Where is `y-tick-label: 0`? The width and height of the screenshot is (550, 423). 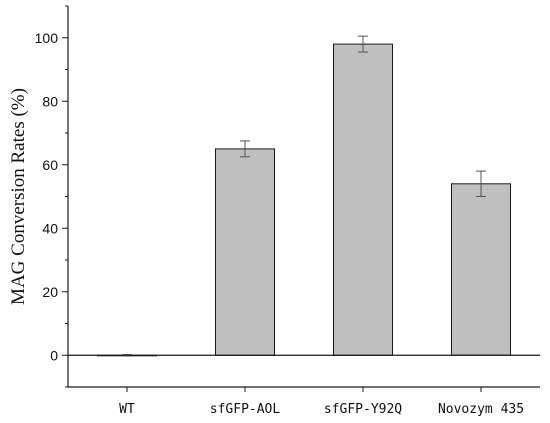 y-tick-label: 0 is located at coordinates (54, 355).